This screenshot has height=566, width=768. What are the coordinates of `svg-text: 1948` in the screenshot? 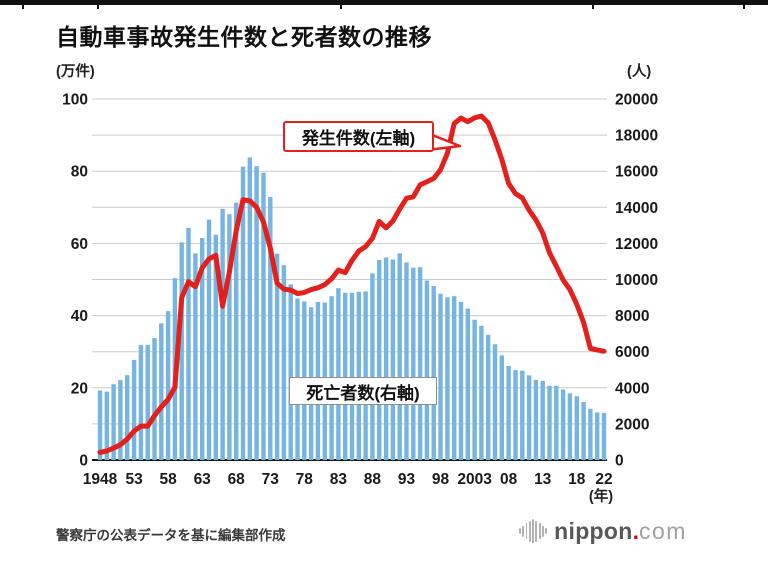 It's located at (100, 479).